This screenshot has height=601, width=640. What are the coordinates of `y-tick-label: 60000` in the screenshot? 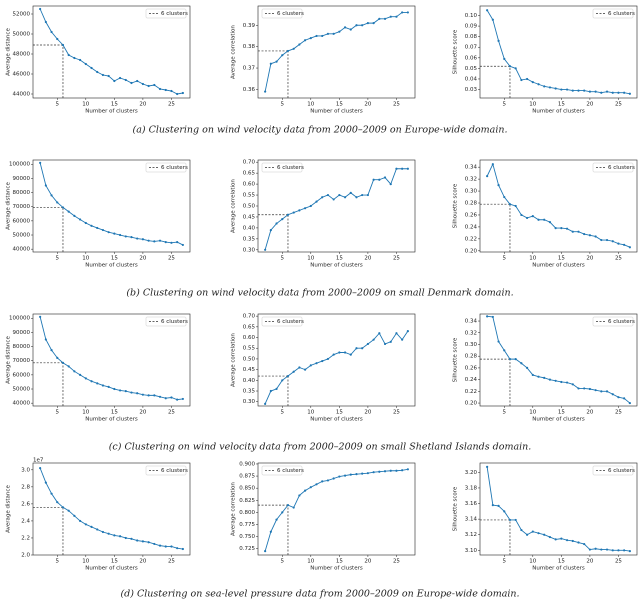 It's located at (22, 221).